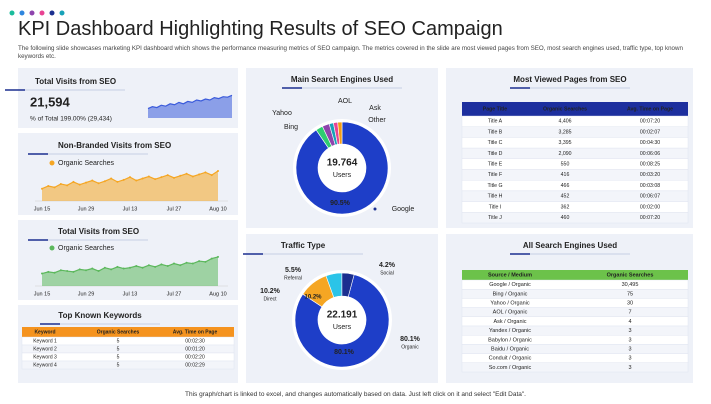  Describe the element at coordinates (495, 132) in the screenshot. I see `table-cell: Title B` at that location.